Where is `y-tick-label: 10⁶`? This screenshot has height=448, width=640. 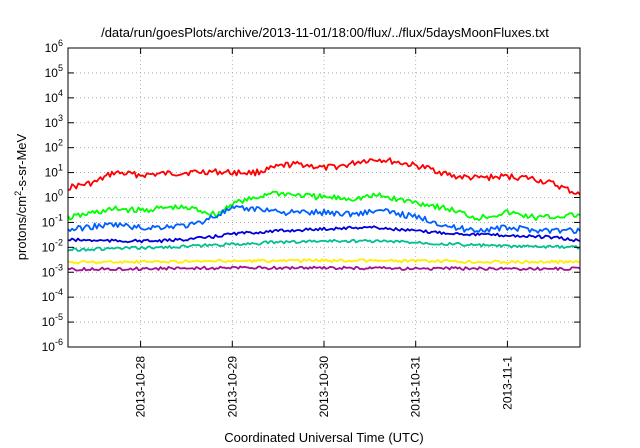 y-tick-label: 10⁶ is located at coordinates (54, 46).